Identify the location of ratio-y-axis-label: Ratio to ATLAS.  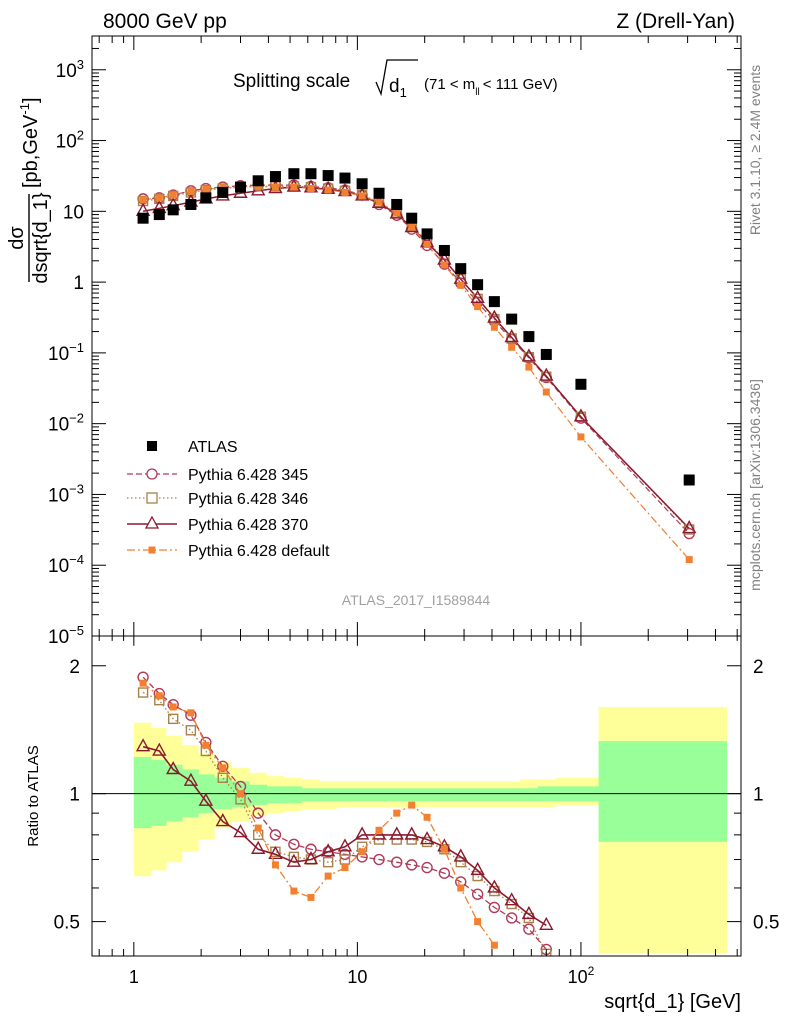
(33, 795).